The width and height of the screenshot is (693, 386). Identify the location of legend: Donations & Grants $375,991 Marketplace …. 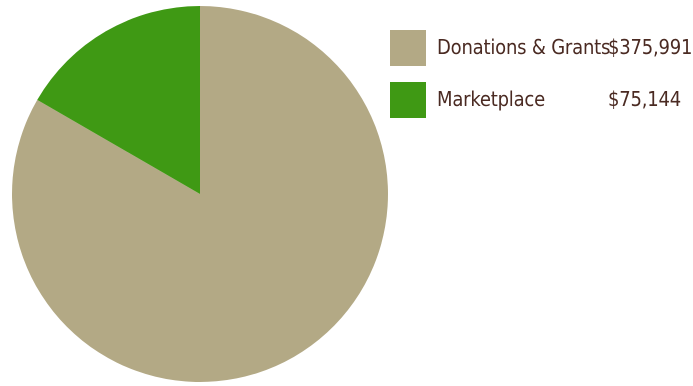
(541, 82).